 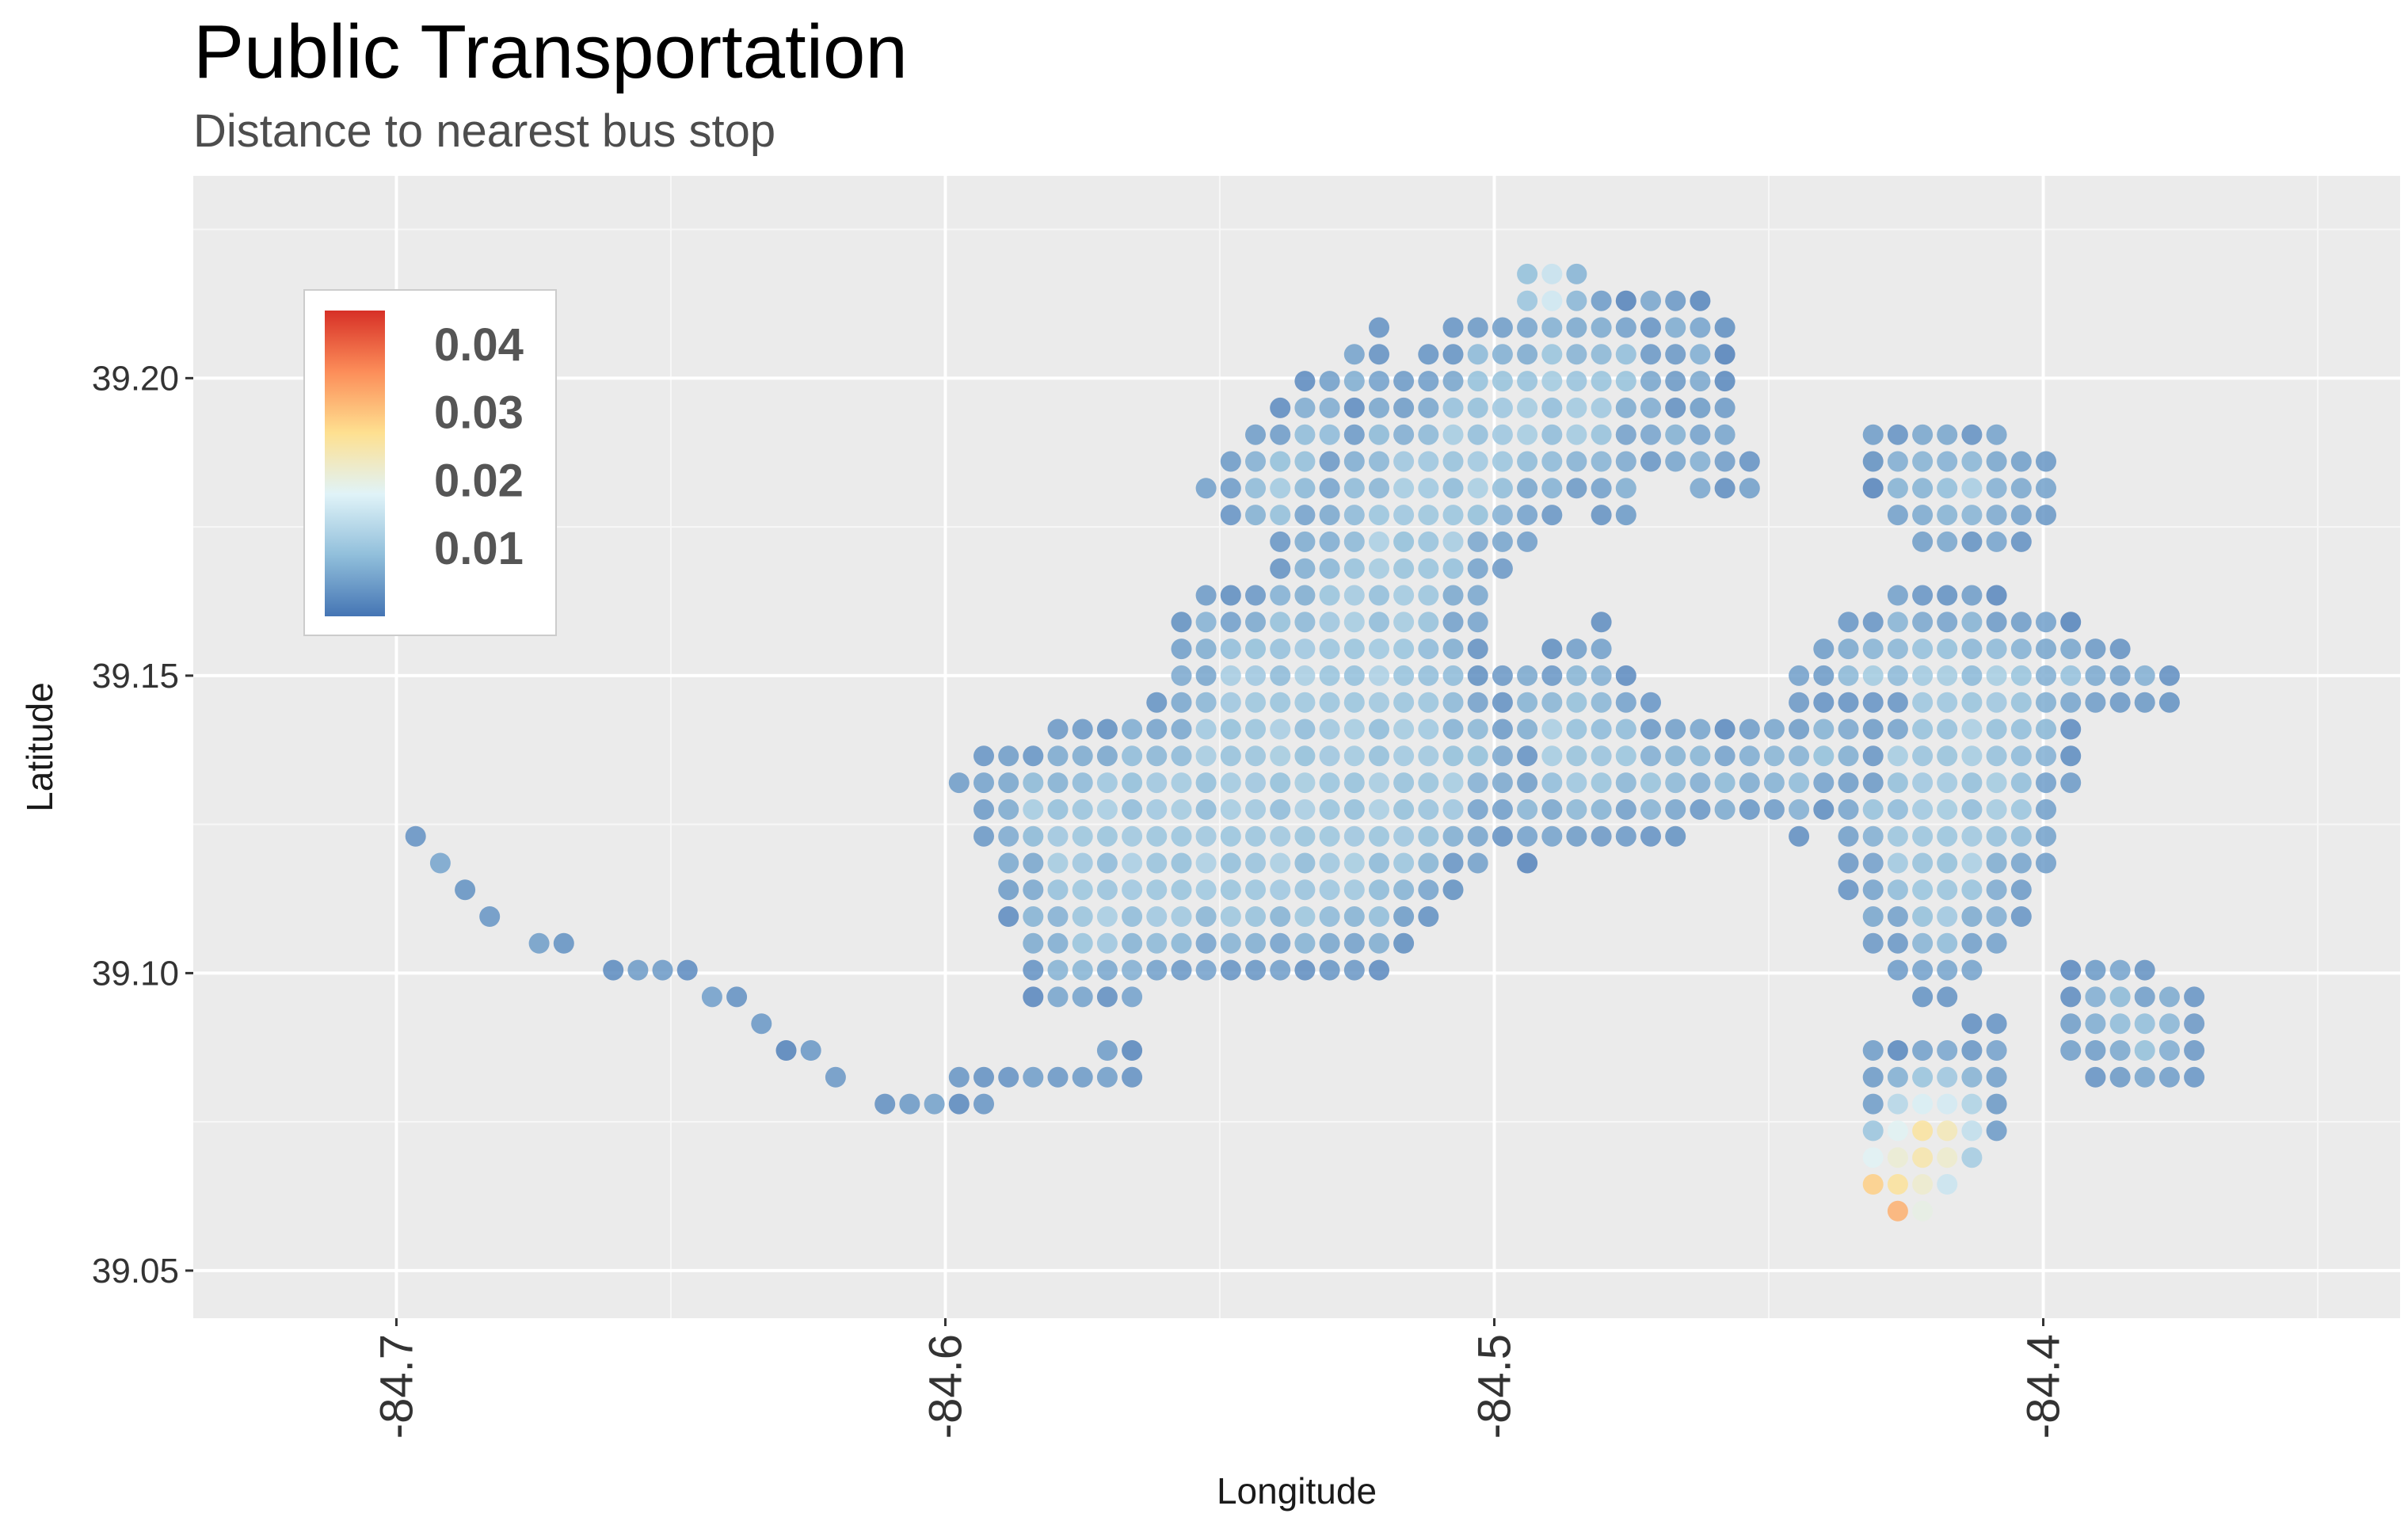 I want to click on chart-subtitle: Distance to nearest bus stop, so click(x=484, y=131).